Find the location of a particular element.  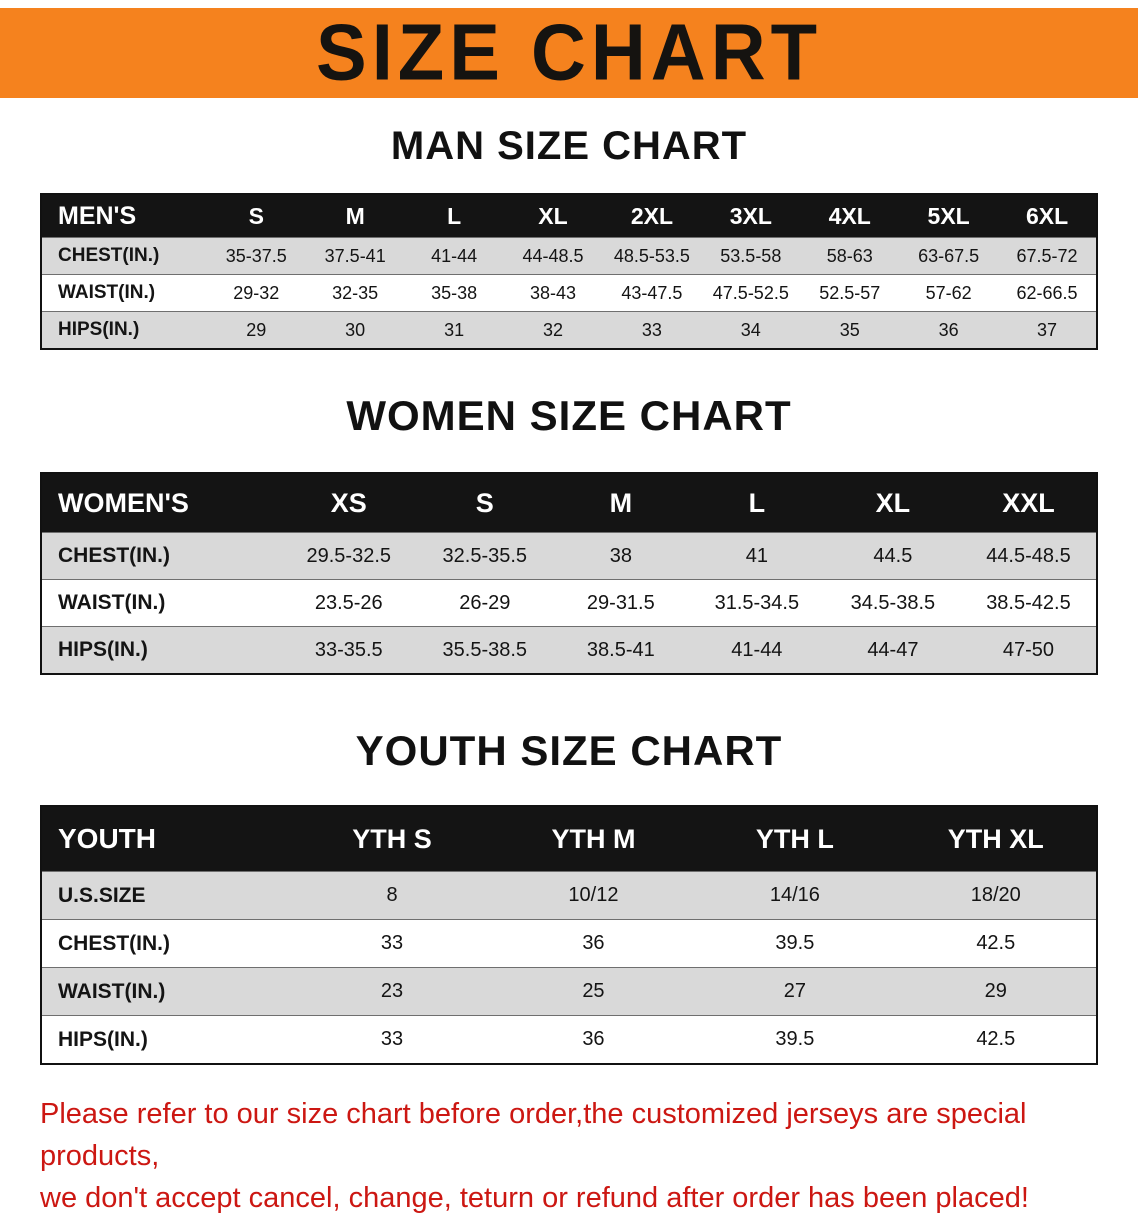

table-row: HIPS(IN.) 29 30 31 32 33 34 35 36 37 is located at coordinates (569, 330).